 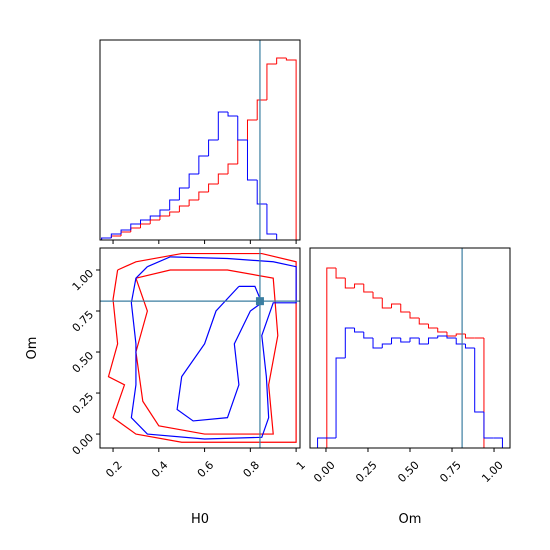 What do you see at coordinates (83, 444) in the screenshot?
I see `y-tick-label: 0.00` at bounding box center [83, 444].